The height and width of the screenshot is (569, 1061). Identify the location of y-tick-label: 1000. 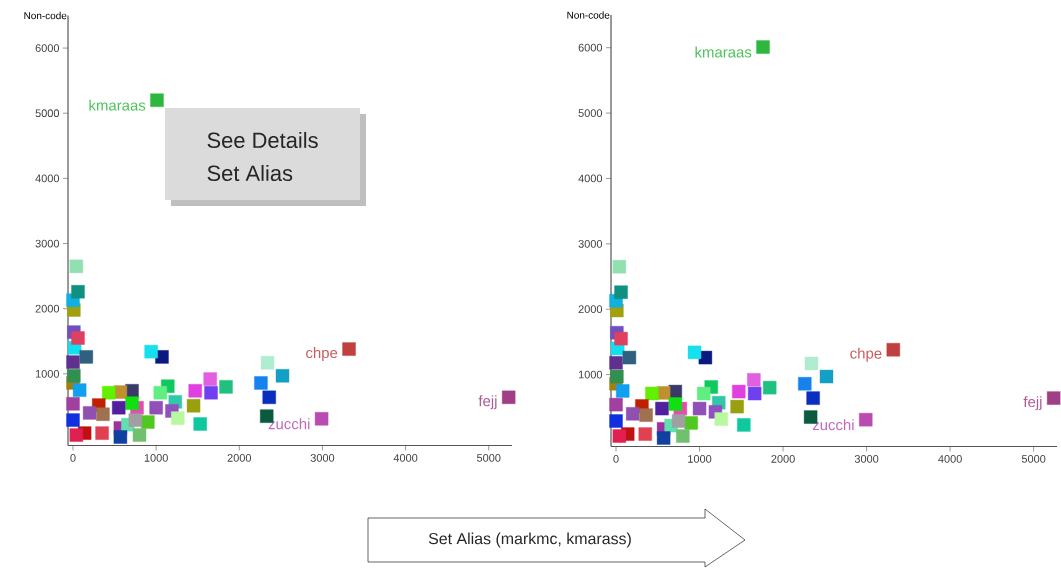
(47, 373).